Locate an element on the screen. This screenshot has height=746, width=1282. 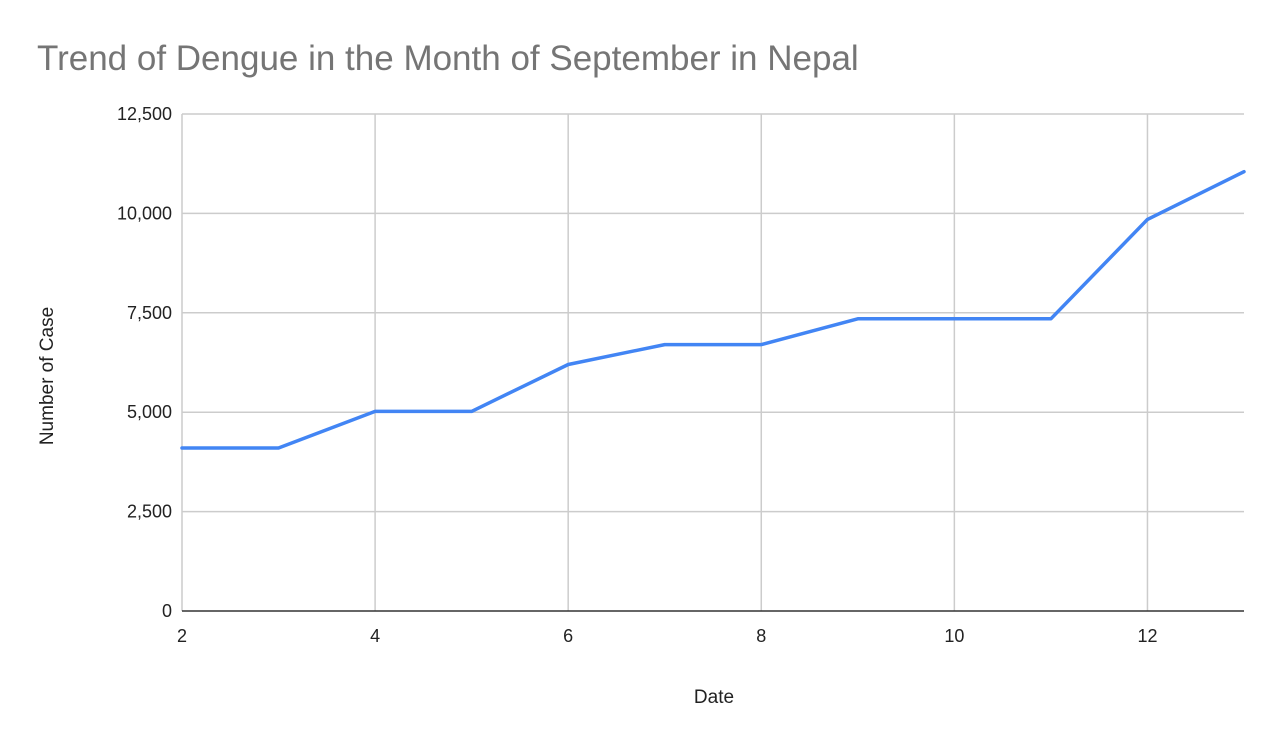
y-axis-title: Number of Case is located at coordinates (47, 376).